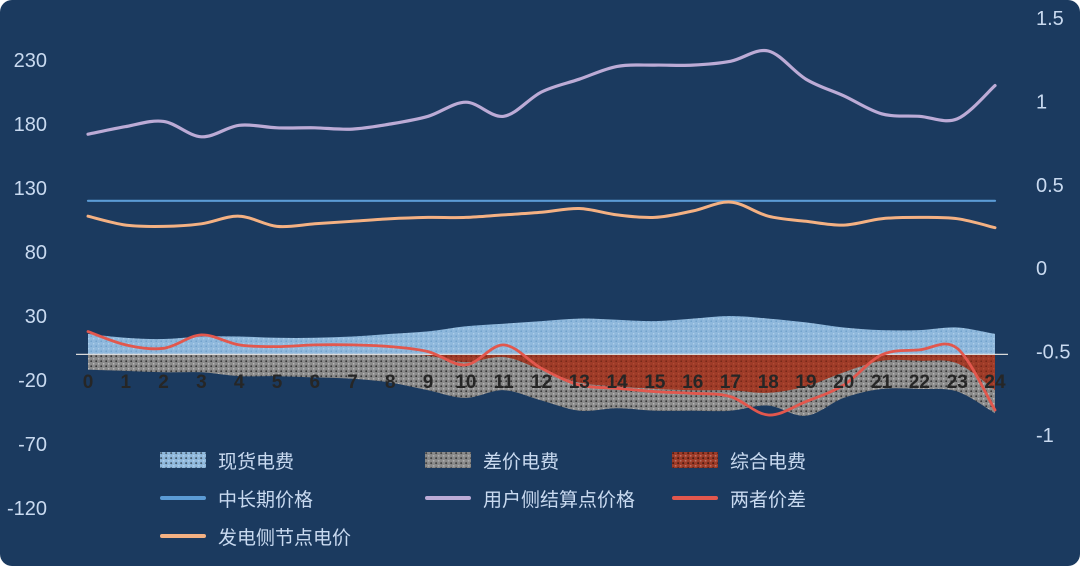 The height and width of the screenshot is (566, 1080). I want to click on svg-text: 9, so click(428, 382).